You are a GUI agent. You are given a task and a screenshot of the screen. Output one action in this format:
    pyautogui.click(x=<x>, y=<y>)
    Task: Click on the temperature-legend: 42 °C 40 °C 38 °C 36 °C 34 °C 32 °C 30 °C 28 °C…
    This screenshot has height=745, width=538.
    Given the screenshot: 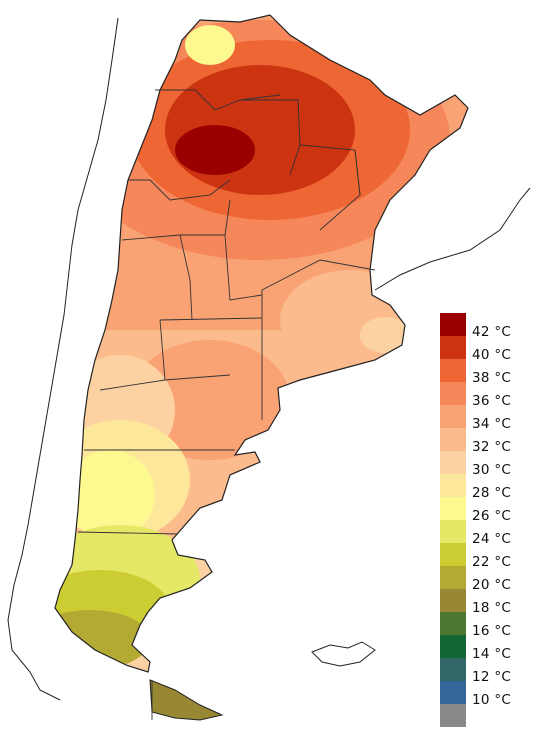 What is the action you would take?
    pyautogui.click(x=487, y=520)
    